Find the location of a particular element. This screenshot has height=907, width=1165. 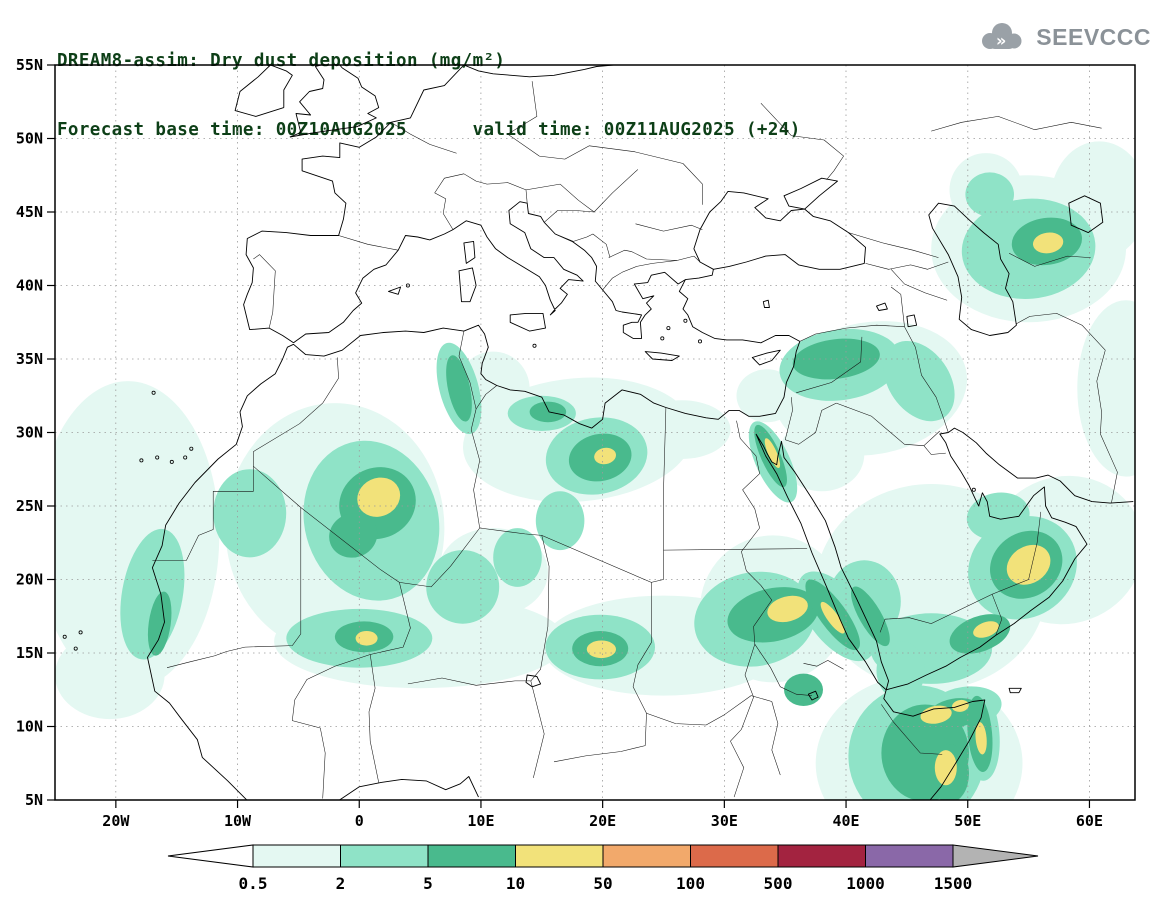

colorbar-label: 1500 is located at coordinates (953, 883).